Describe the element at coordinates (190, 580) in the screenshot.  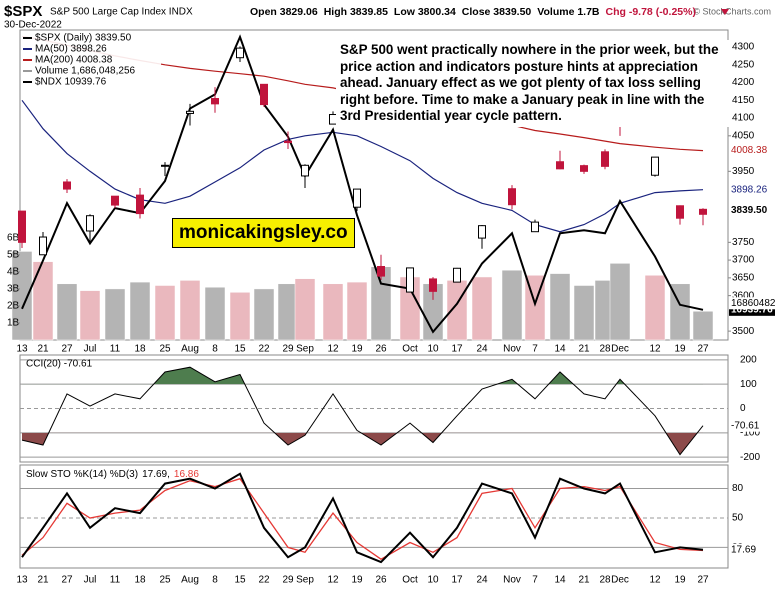
I see `x-tick-label: Aug` at that location.